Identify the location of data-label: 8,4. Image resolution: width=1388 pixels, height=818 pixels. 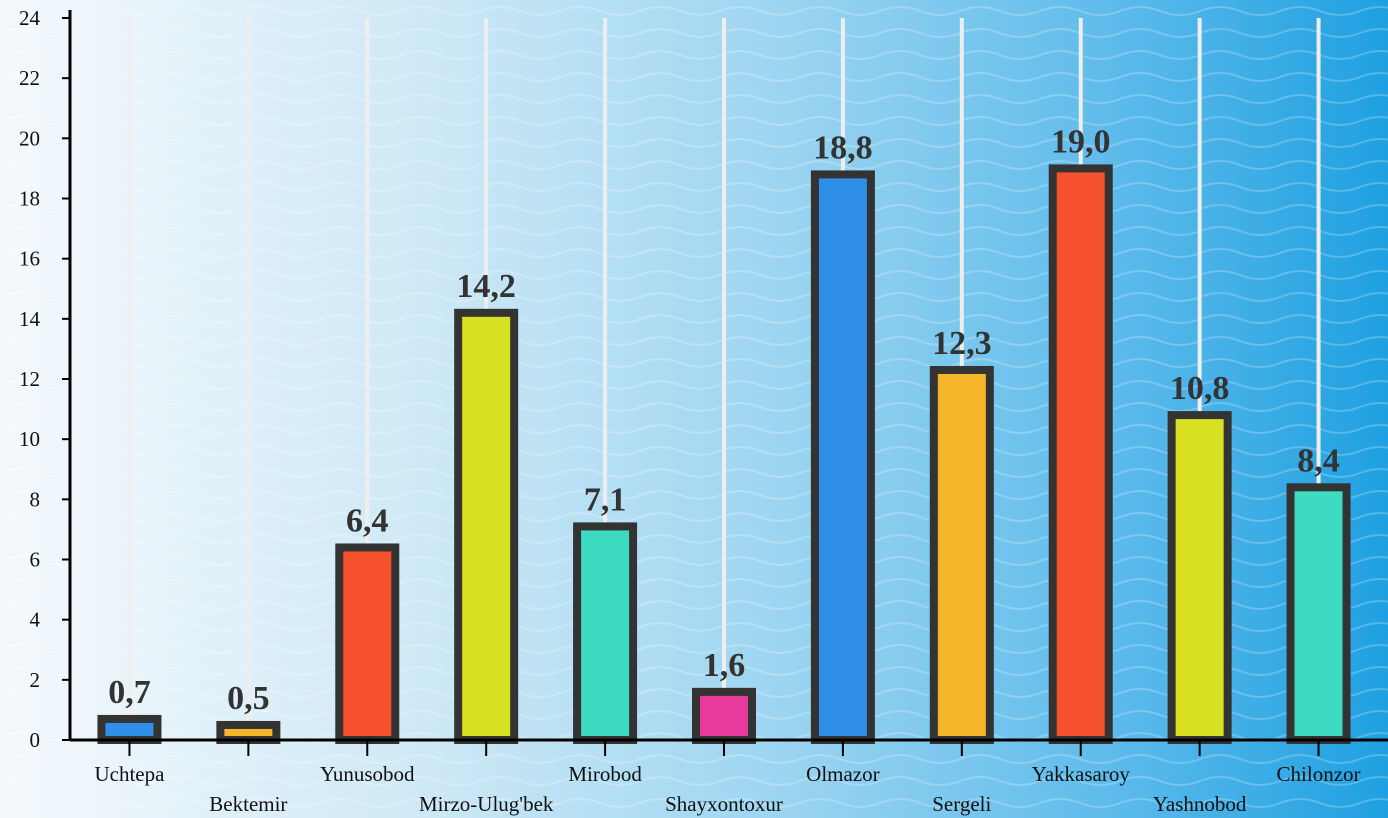
(1318, 460).